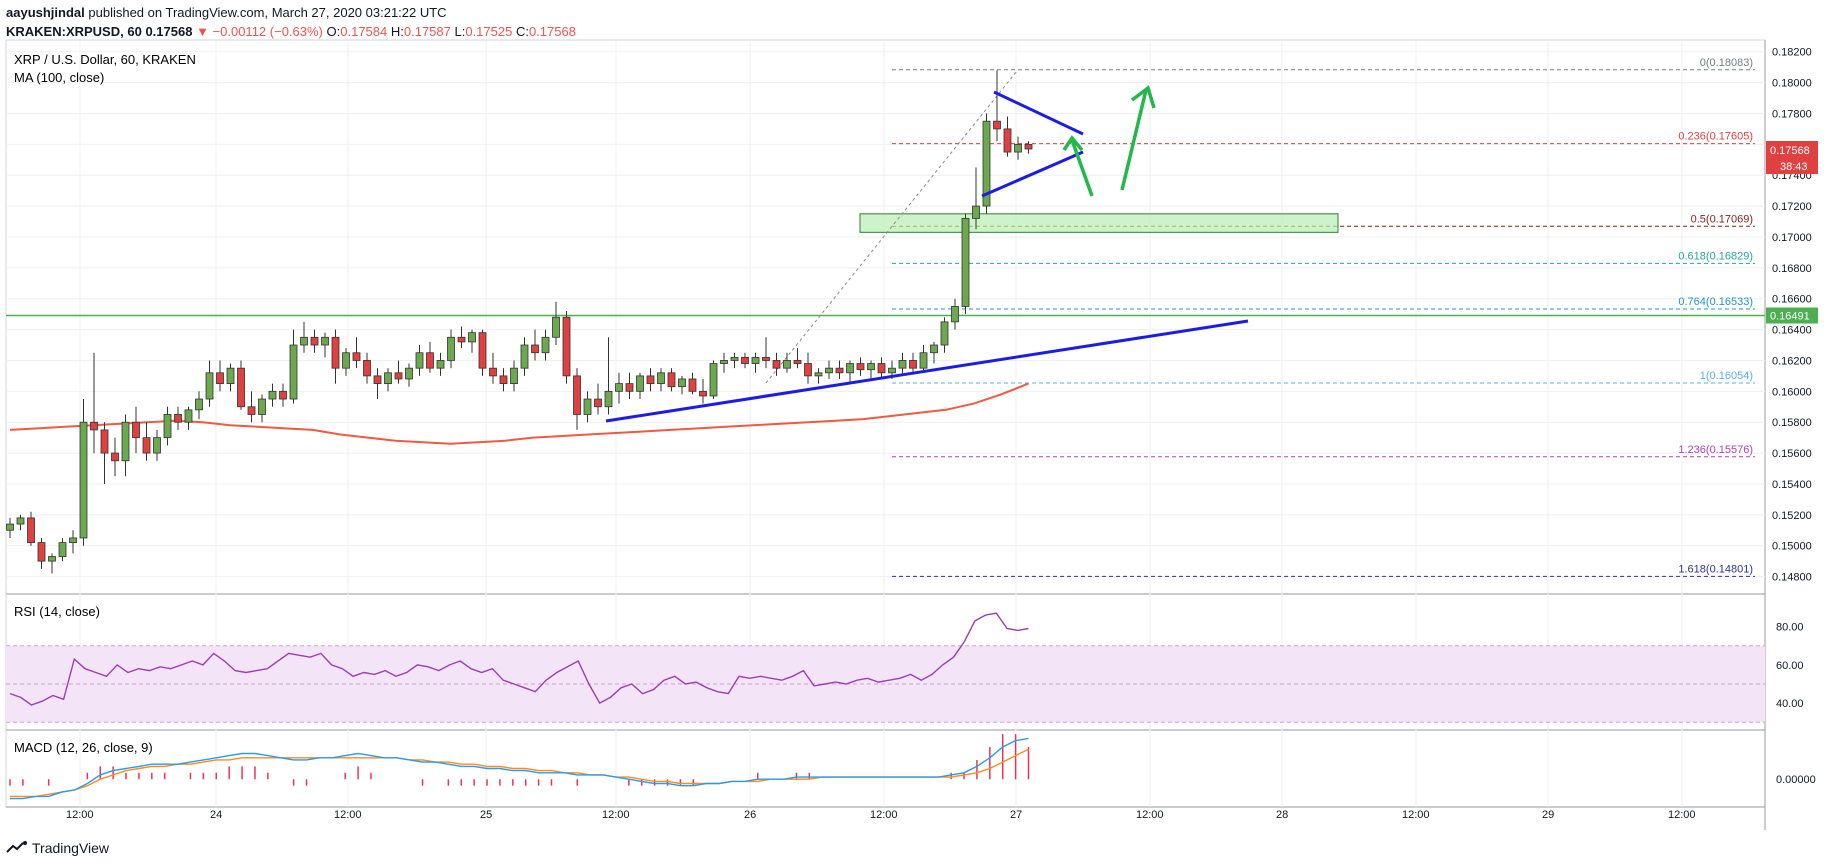 The height and width of the screenshot is (868, 1828). Describe the element at coordinates (1032, 174) in the screenshot. I see `triangle-lower-line` at that location.